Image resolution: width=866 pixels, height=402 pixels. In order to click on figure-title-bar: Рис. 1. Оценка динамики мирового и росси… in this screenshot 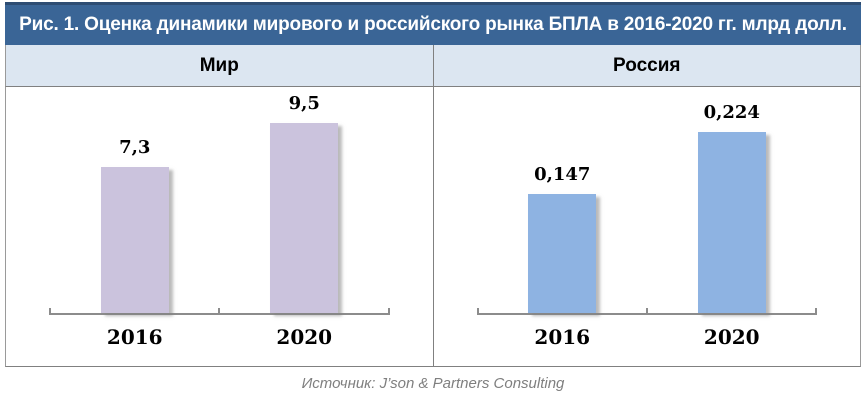, I will do `click(433, 23)`.